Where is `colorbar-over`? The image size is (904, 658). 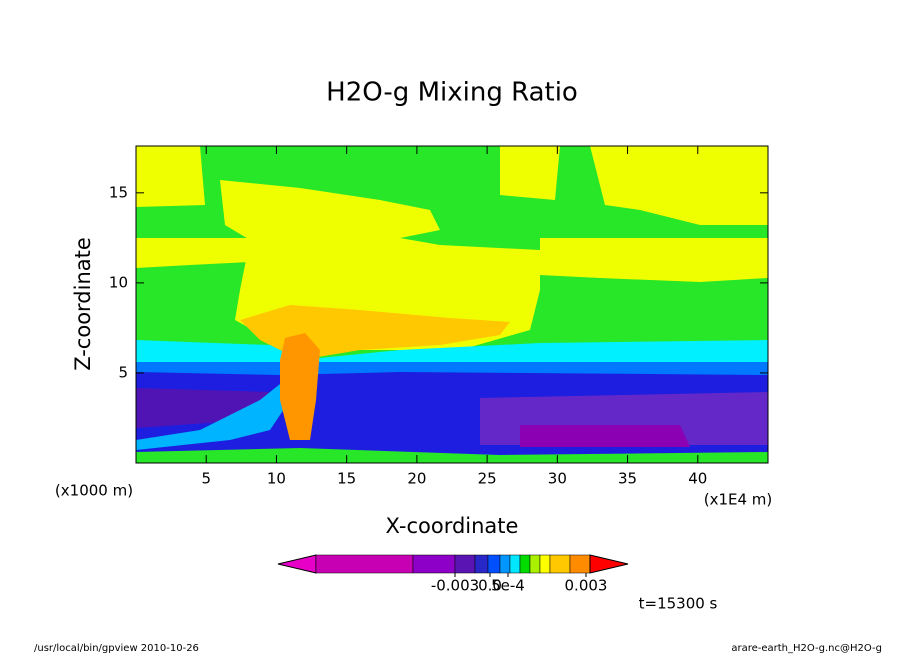
colorbar-over is located at coordinates (609, 564).